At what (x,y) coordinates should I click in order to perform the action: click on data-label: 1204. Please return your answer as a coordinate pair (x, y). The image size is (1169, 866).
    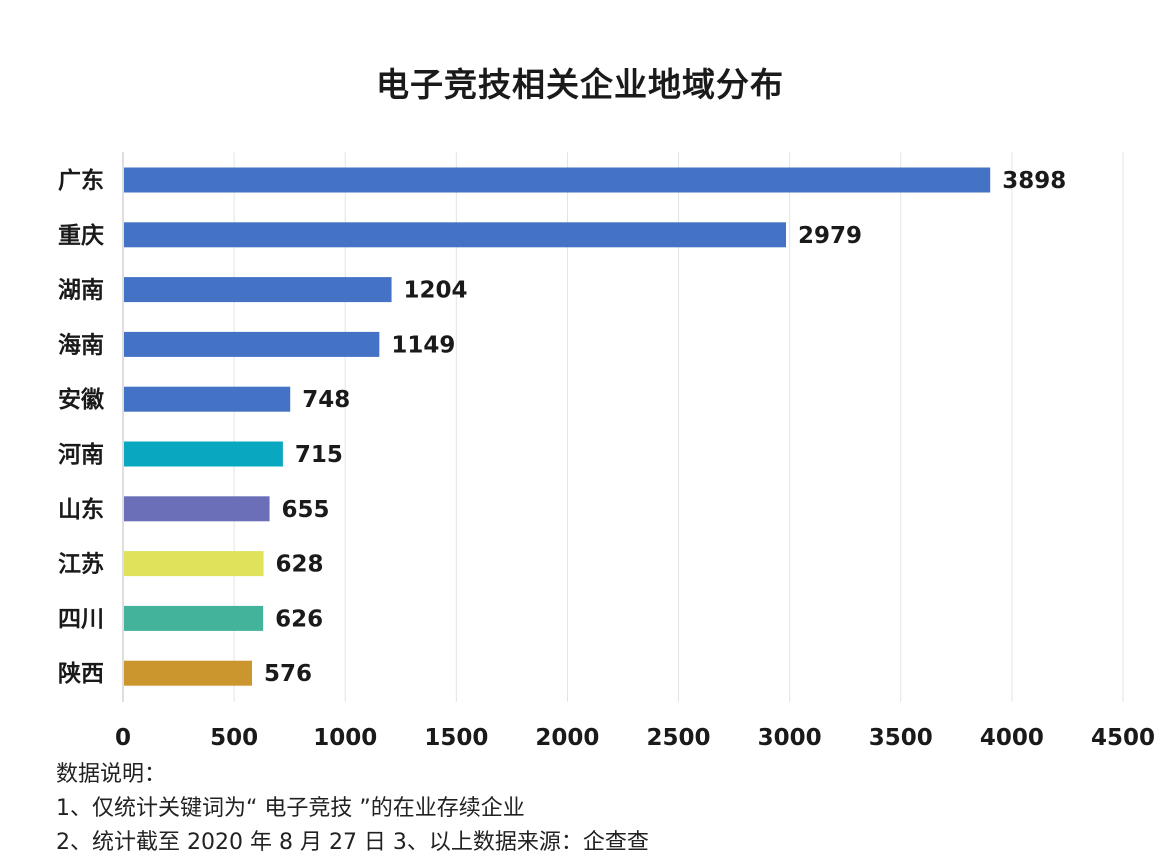
    Looking at the image, I should click on (436, 291).